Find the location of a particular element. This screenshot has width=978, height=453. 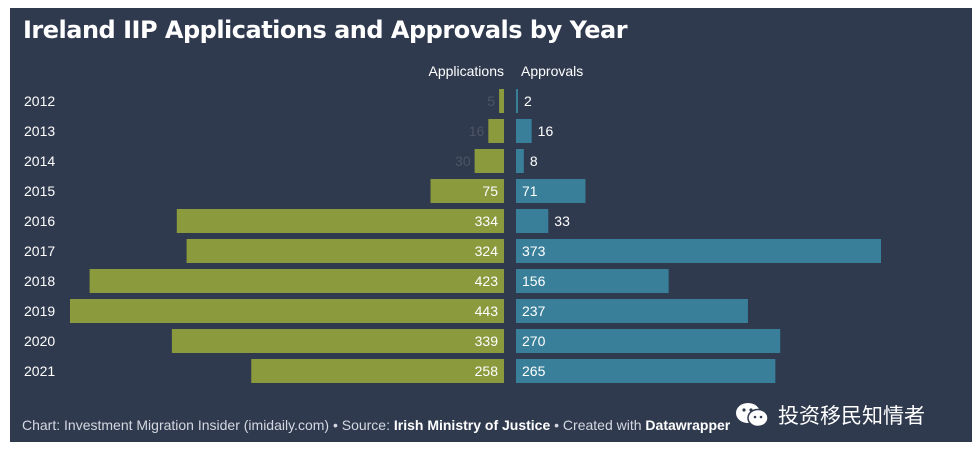

applications-bar-2012 is located at coordinates (501, 101).